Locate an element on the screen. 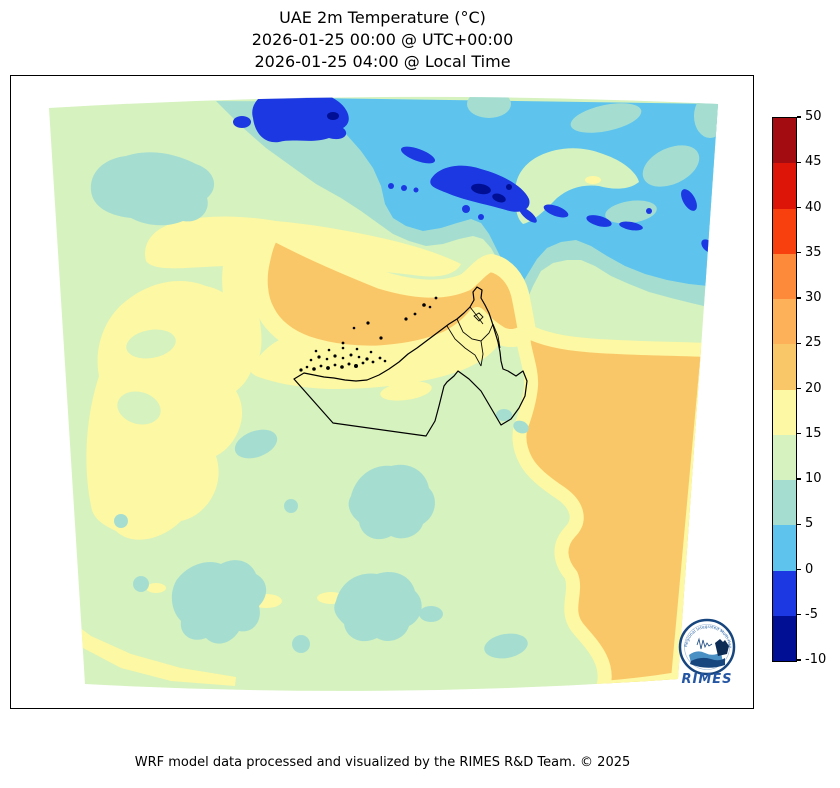 Image resolution: width=840 pixels, height=788 pixels. mild-holes is located at coordinates (146, 377).